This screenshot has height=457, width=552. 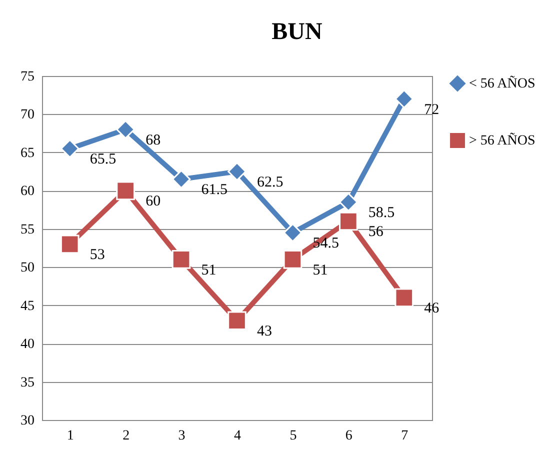 I want to click on y-tick-label: 30, so click(x=27, y=421).